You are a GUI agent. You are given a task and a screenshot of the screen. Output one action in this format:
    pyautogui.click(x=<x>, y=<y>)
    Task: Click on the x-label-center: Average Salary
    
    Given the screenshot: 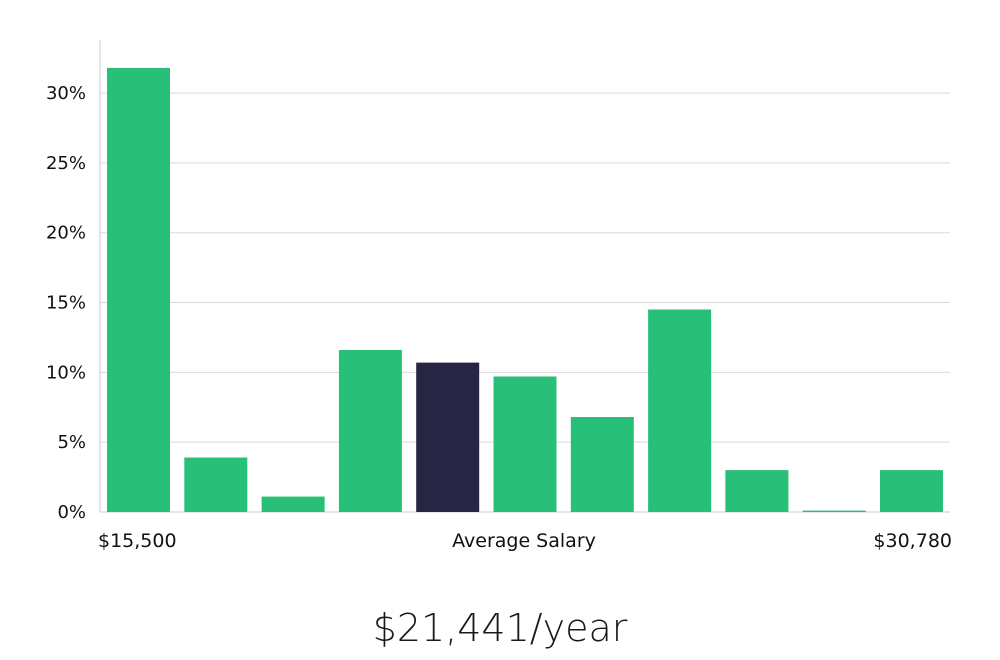 What is the action you would take?
    pyautogui.click(x=524, y=541)
    